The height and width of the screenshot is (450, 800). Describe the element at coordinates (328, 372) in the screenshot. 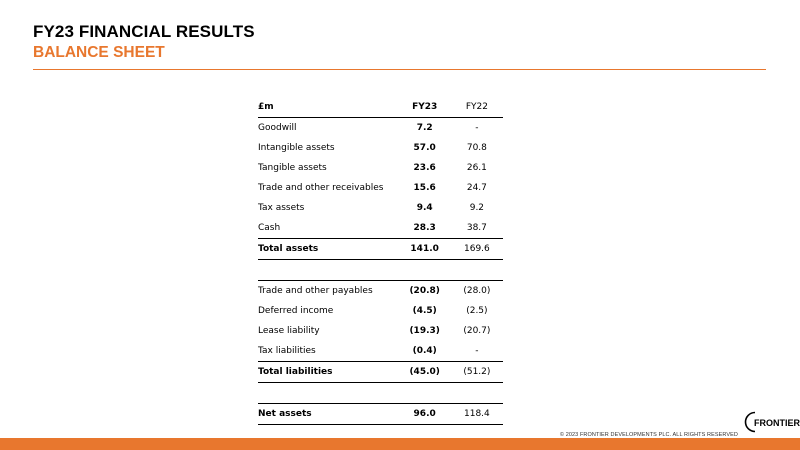

I see `row-label: Total liabilities` at that location.